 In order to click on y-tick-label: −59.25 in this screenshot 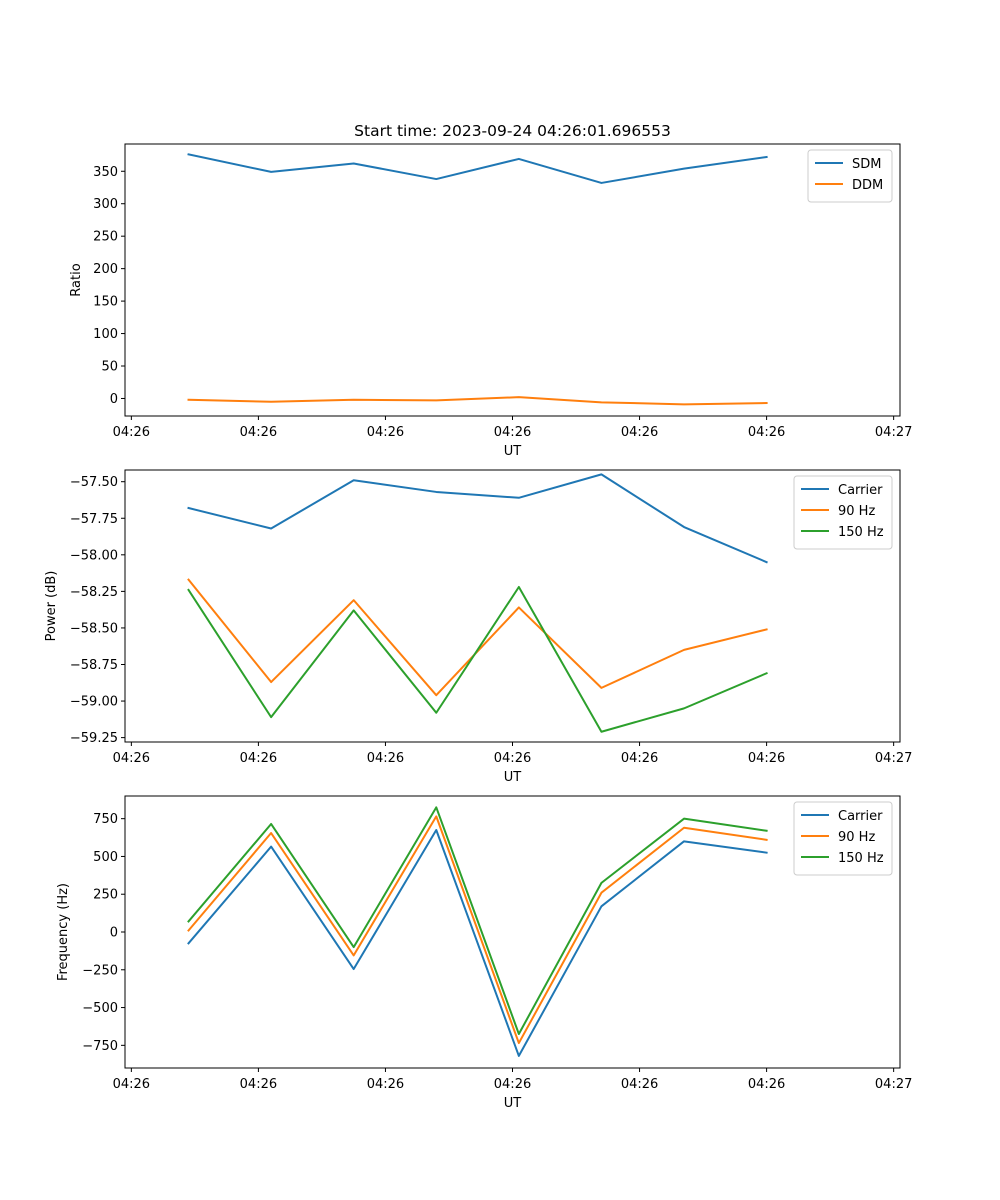, I will do `click(94, 738)`.